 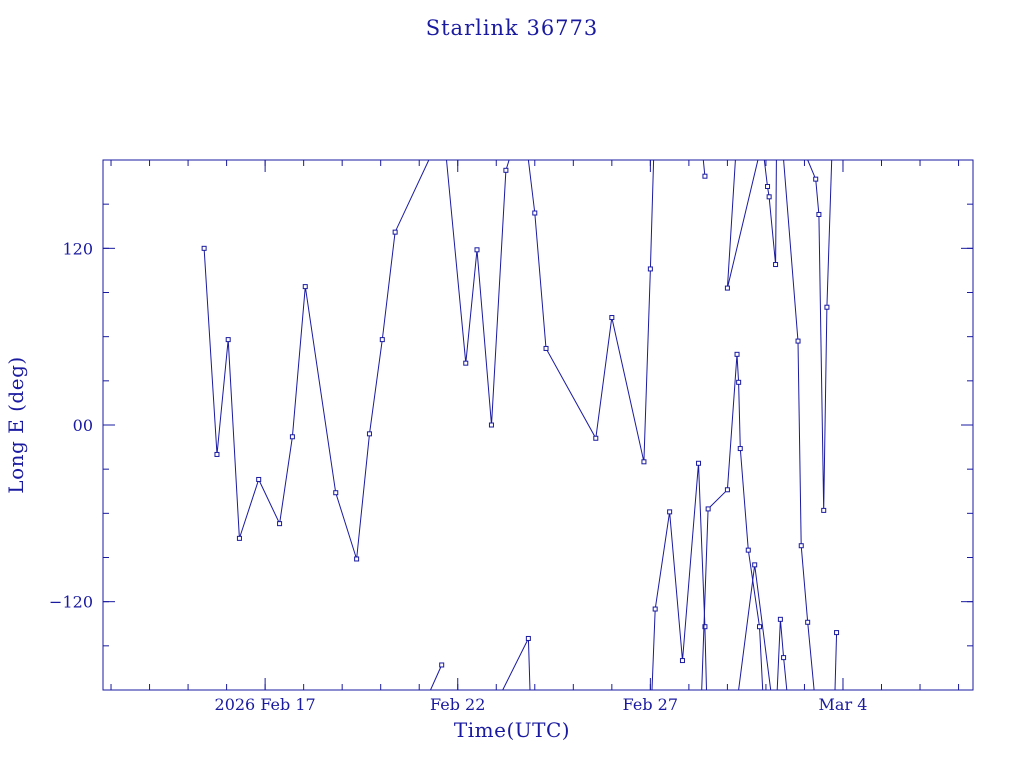 What do you see at coordinates (71, 602) in the screenshot?
I see `y-tick-label: −120` at bounding box center [71, 602].